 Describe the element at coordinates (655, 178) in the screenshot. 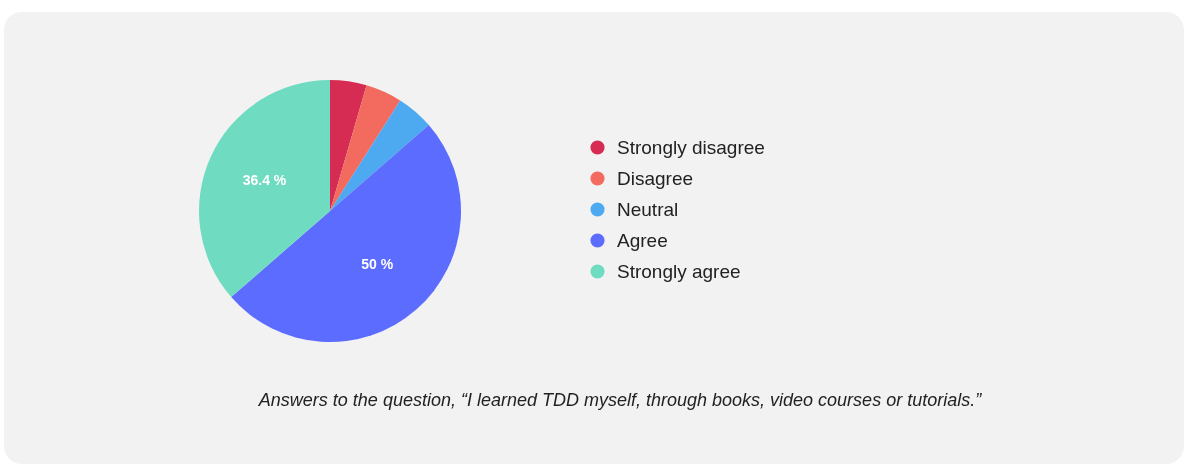

I see `legend-label: Disagree` at that location.